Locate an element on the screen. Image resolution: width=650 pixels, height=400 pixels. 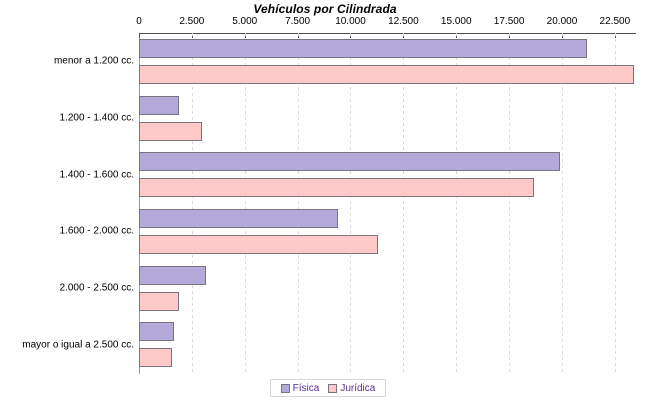
x-axis-tick-label: 17.500 is located at coordinates (509, 21).